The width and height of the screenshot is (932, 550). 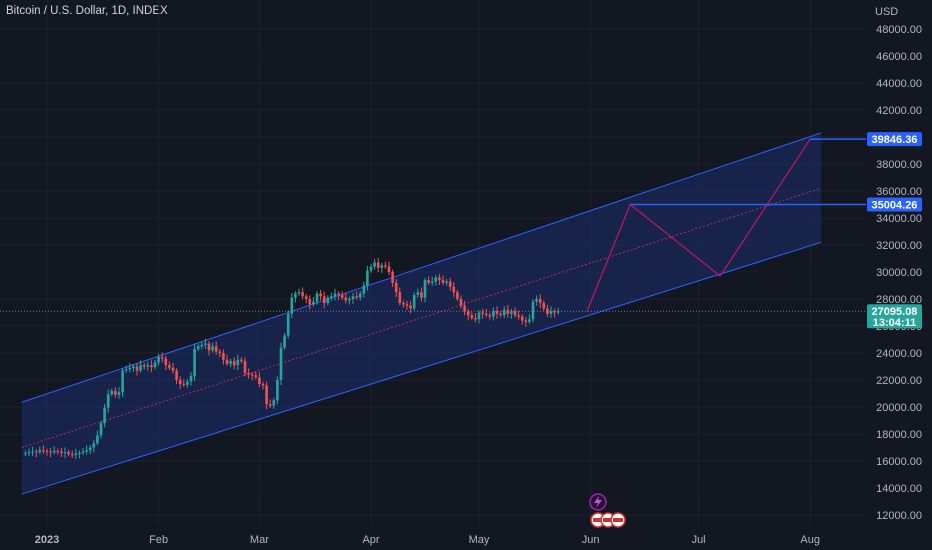 I want to click on currency-label: USD, so click(x=886, y=12).